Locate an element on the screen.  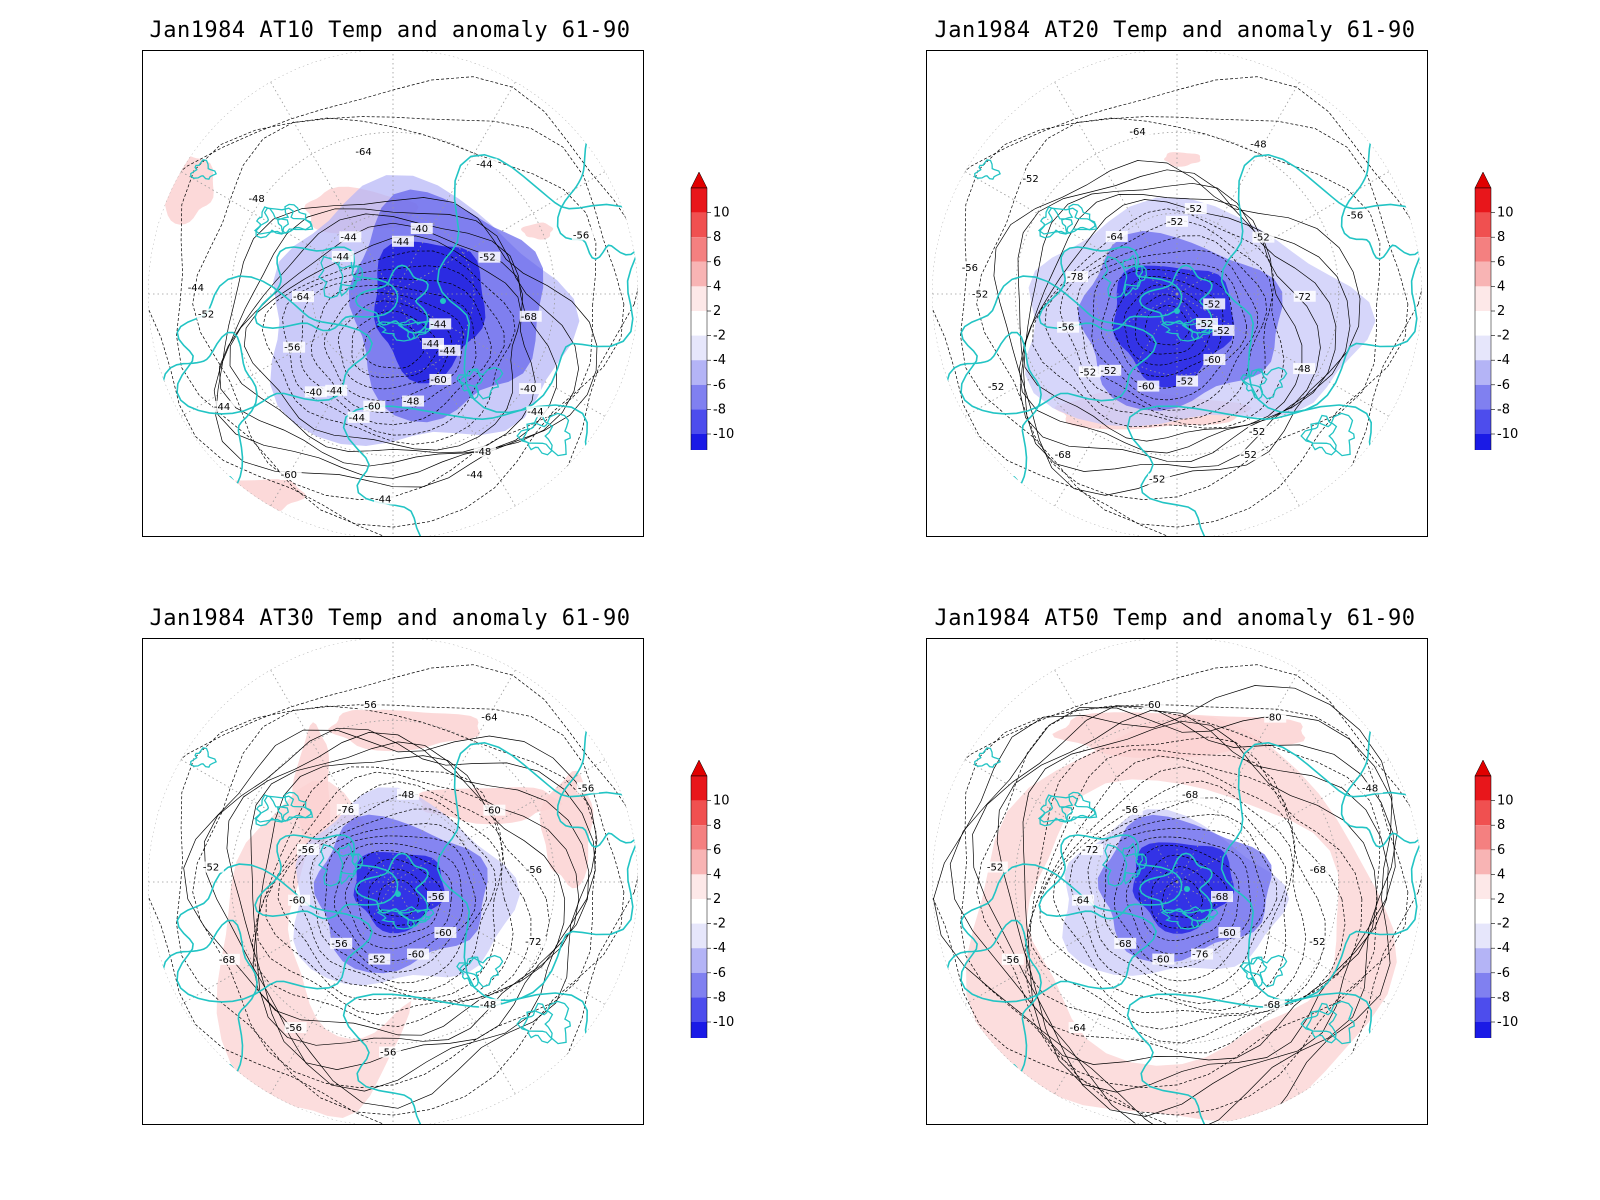
contour-label: -40 is located at coordinates (314, 392).